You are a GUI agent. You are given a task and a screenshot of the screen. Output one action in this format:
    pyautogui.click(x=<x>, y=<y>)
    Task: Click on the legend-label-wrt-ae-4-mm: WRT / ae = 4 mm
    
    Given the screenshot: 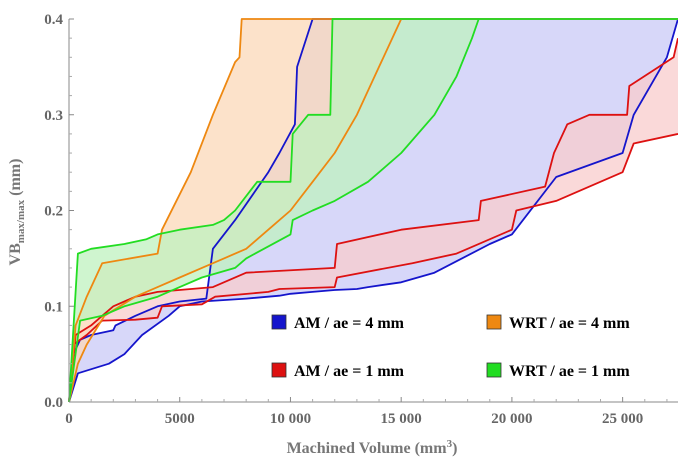 What is the action you would take?
    pyautogui.click(x=569, y=323)
    